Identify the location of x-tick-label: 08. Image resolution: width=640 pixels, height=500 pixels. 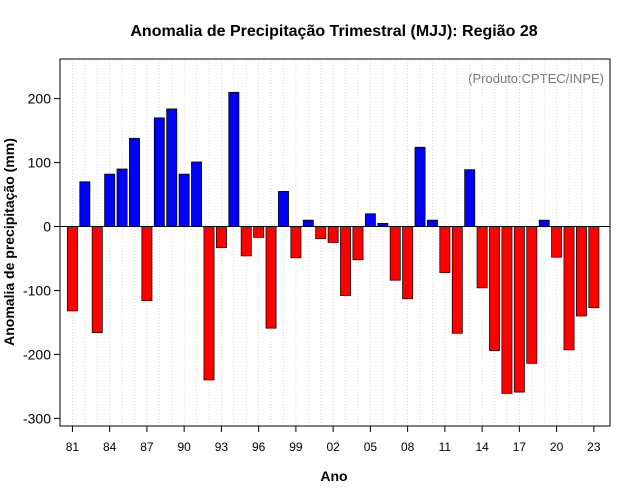
(408, 447).